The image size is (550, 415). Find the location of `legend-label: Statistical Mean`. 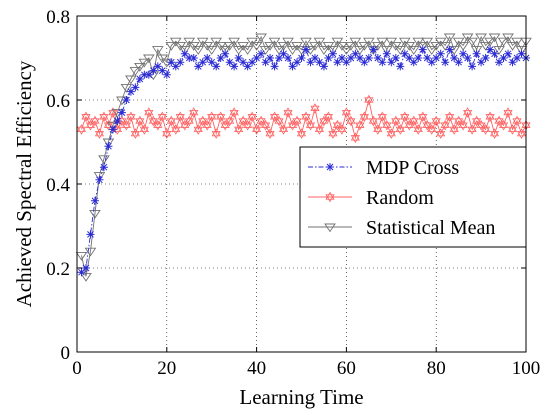

legend-label: Statistical Mean is located at coordinates (430, 228).